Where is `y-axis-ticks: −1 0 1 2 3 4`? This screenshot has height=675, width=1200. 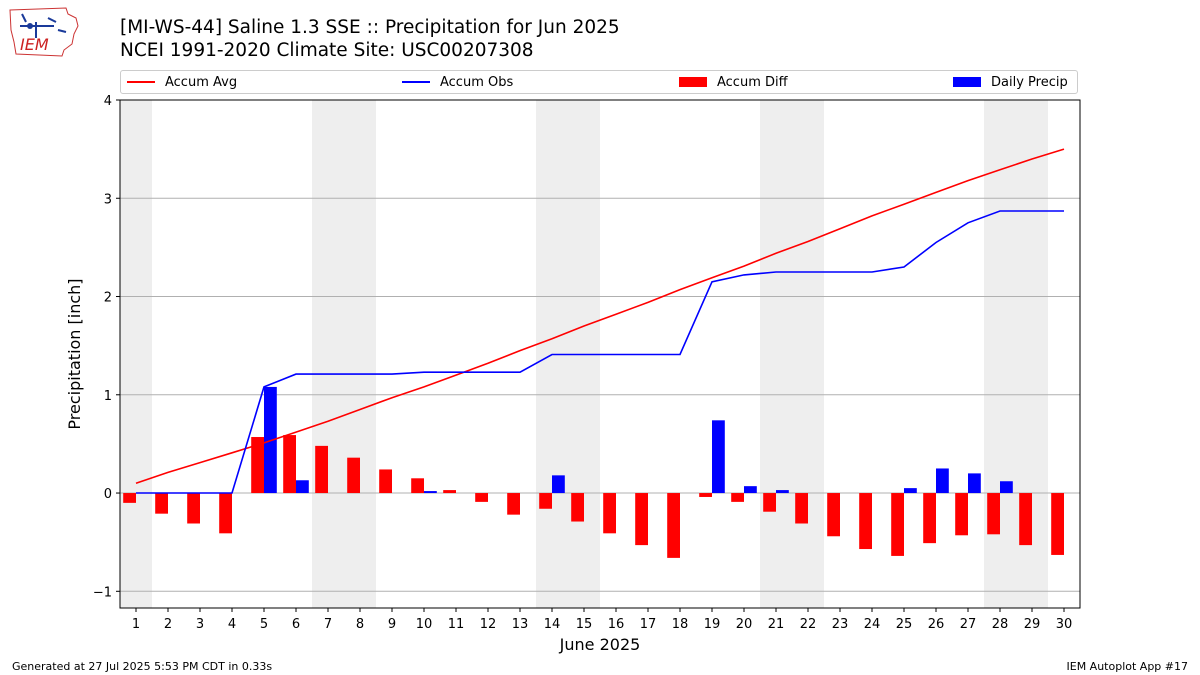
y-axis-ticks: −1 0 1 2 3 4 is located at coordinates (106, 347).